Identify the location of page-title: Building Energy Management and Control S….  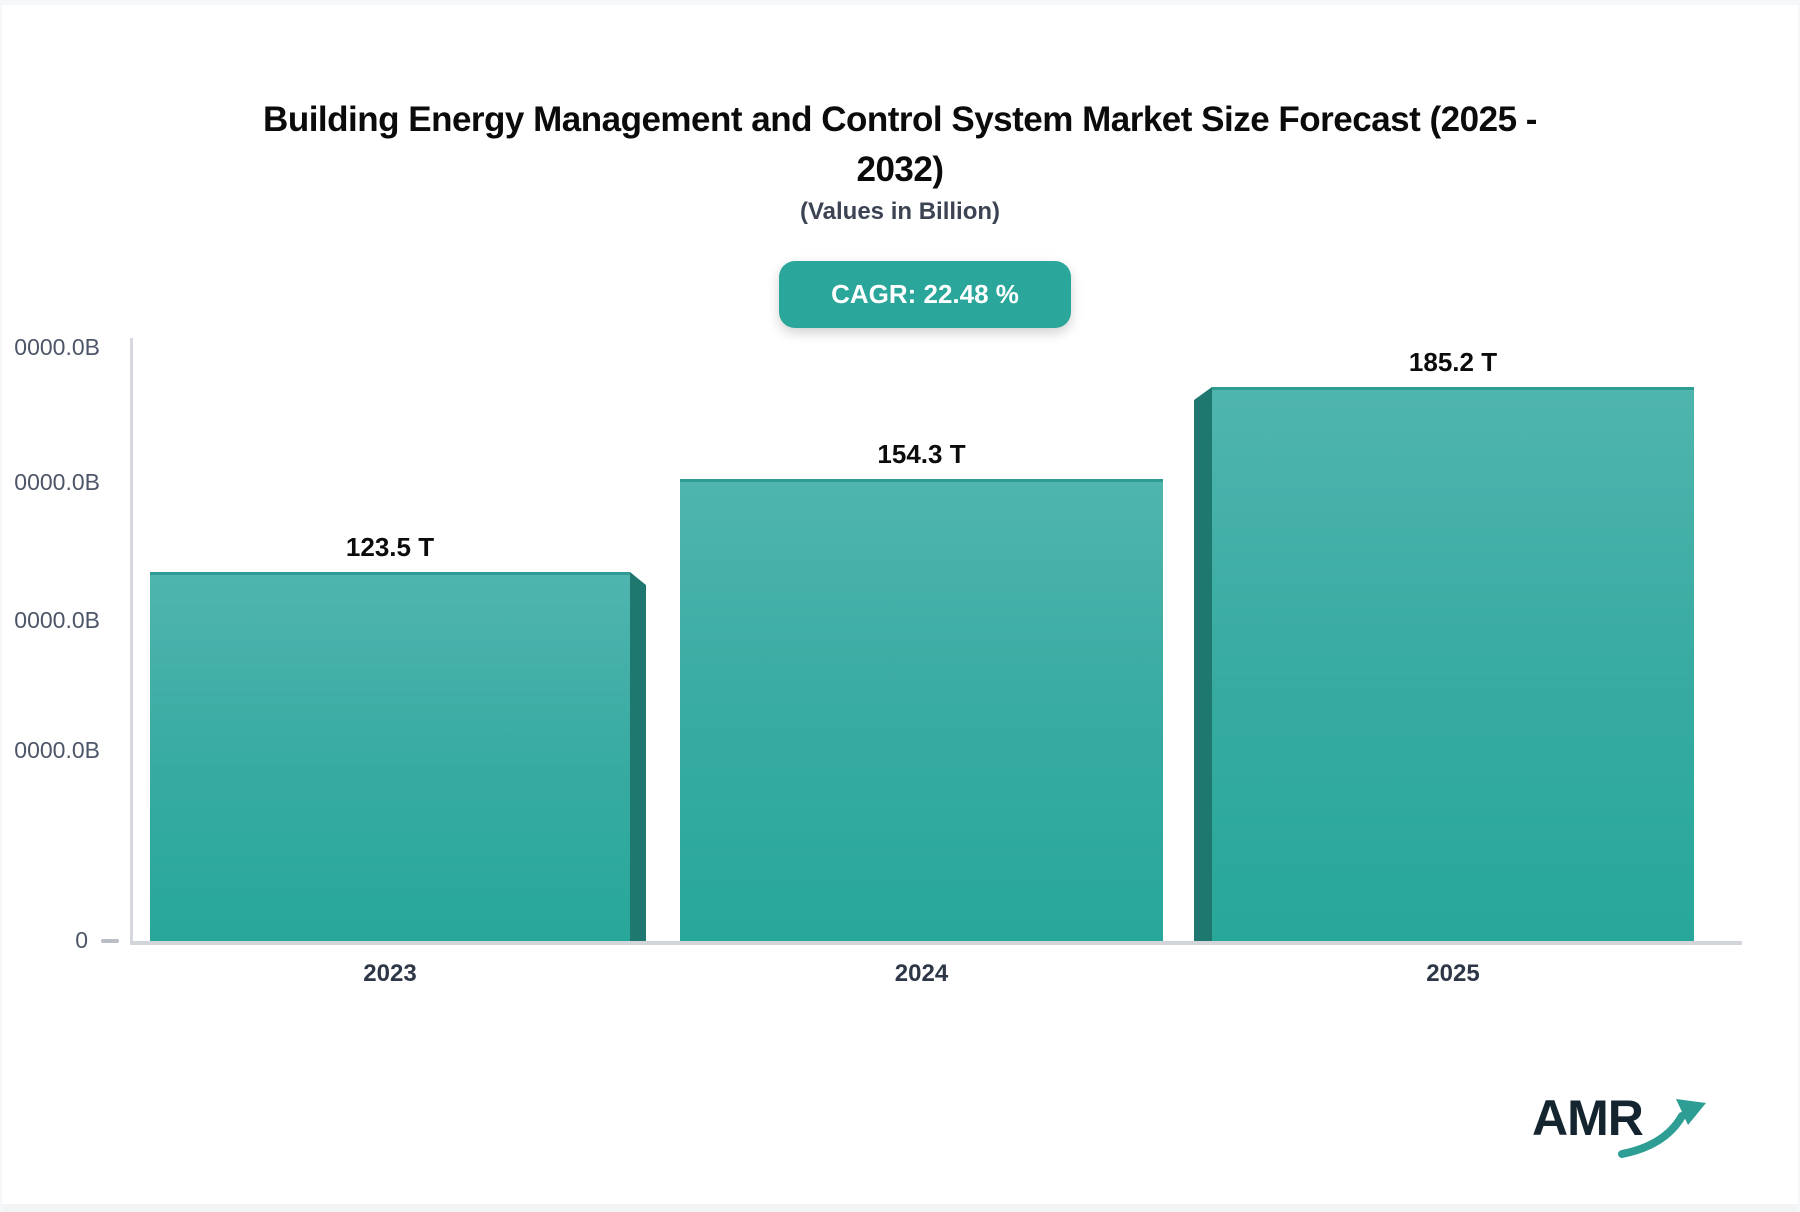
(900, 145).